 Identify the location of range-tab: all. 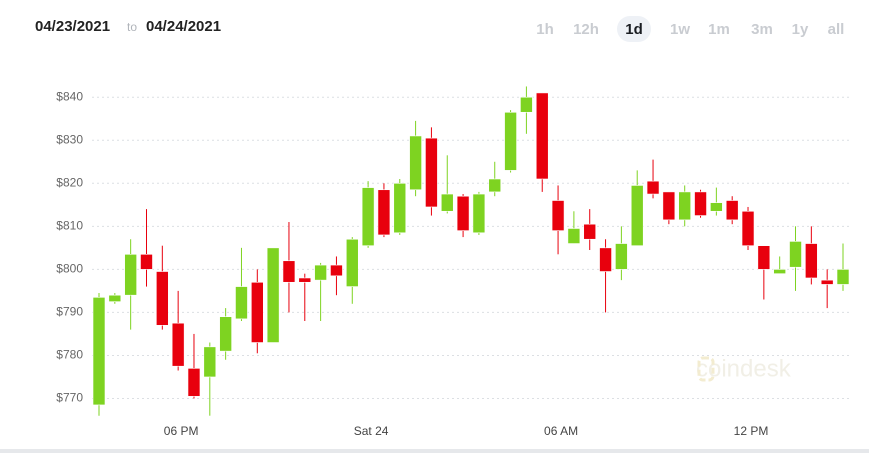
(836, 29).